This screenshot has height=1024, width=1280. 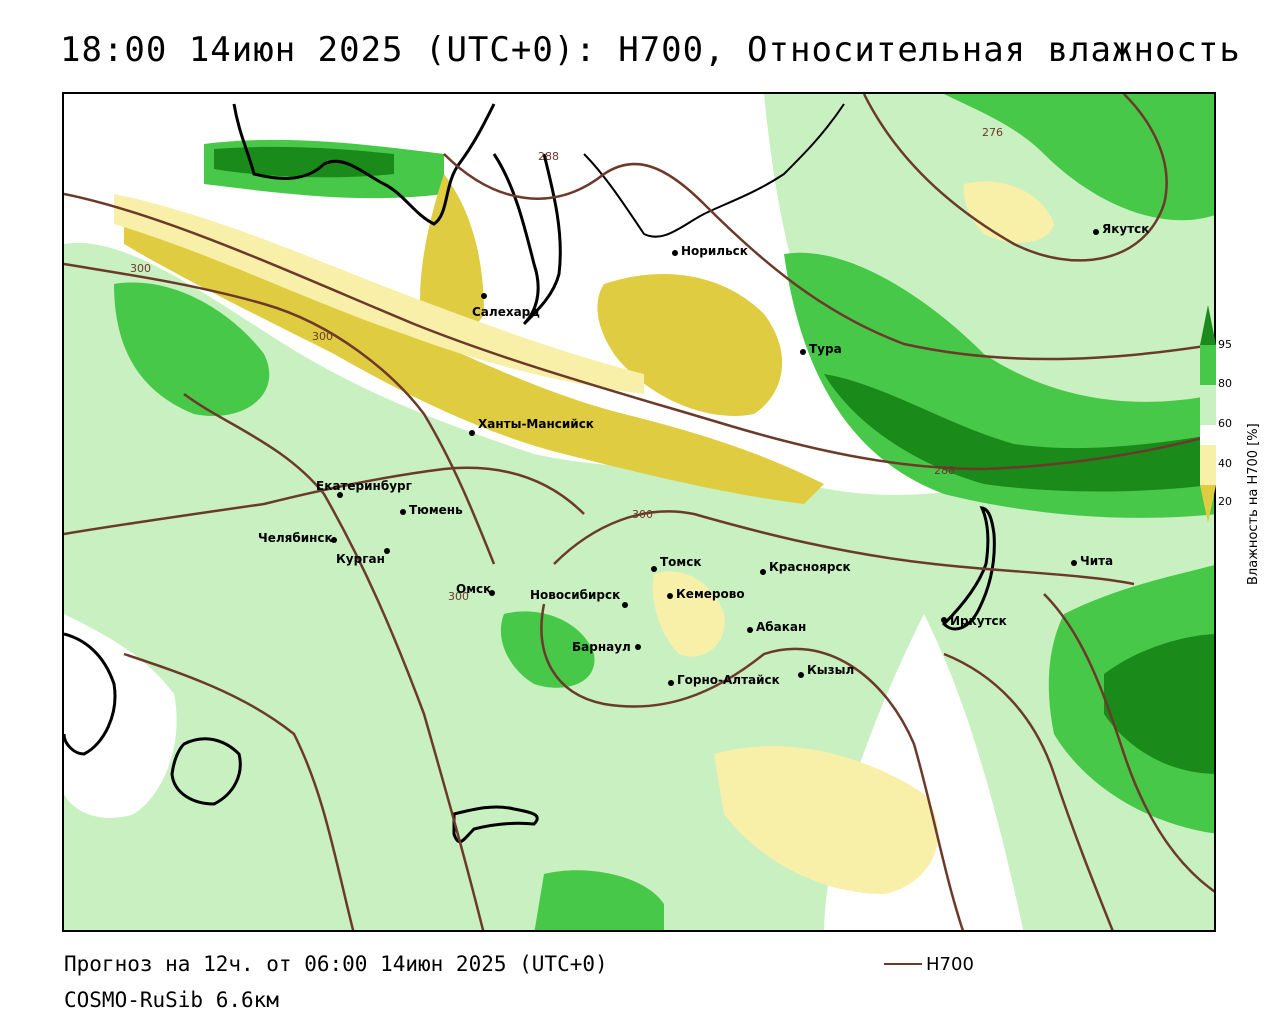 What do you see at coordinates (826, 820) in the screenshot?
I see `humidity-zone-pale-yellow-south` at bounding box center [826, 820].